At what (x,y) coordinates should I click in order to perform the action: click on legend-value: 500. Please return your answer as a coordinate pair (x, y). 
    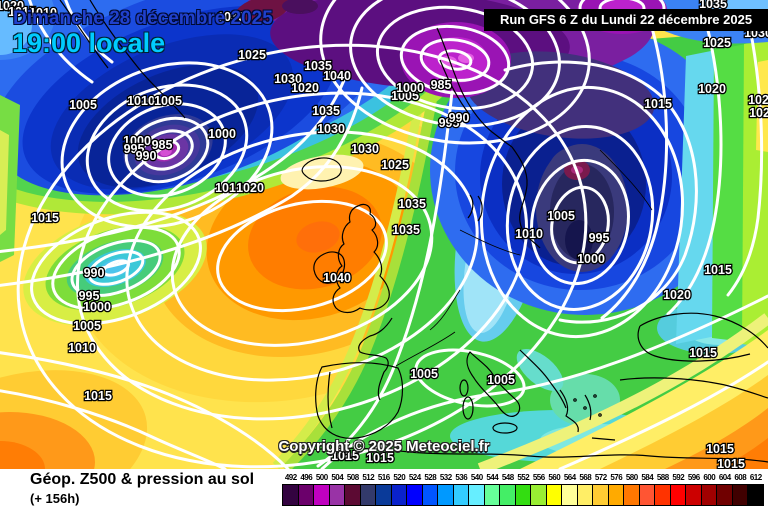
    Looking at the image, I should click on (321, 477).